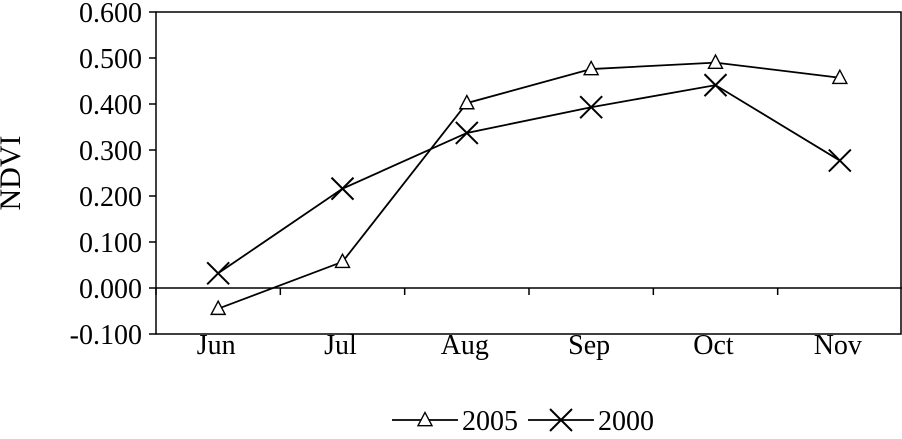  What do you see at coordinates (626, 420) in the screenshot?
I see `legend-label-2000: 2000` at bounding box center [626, 420].